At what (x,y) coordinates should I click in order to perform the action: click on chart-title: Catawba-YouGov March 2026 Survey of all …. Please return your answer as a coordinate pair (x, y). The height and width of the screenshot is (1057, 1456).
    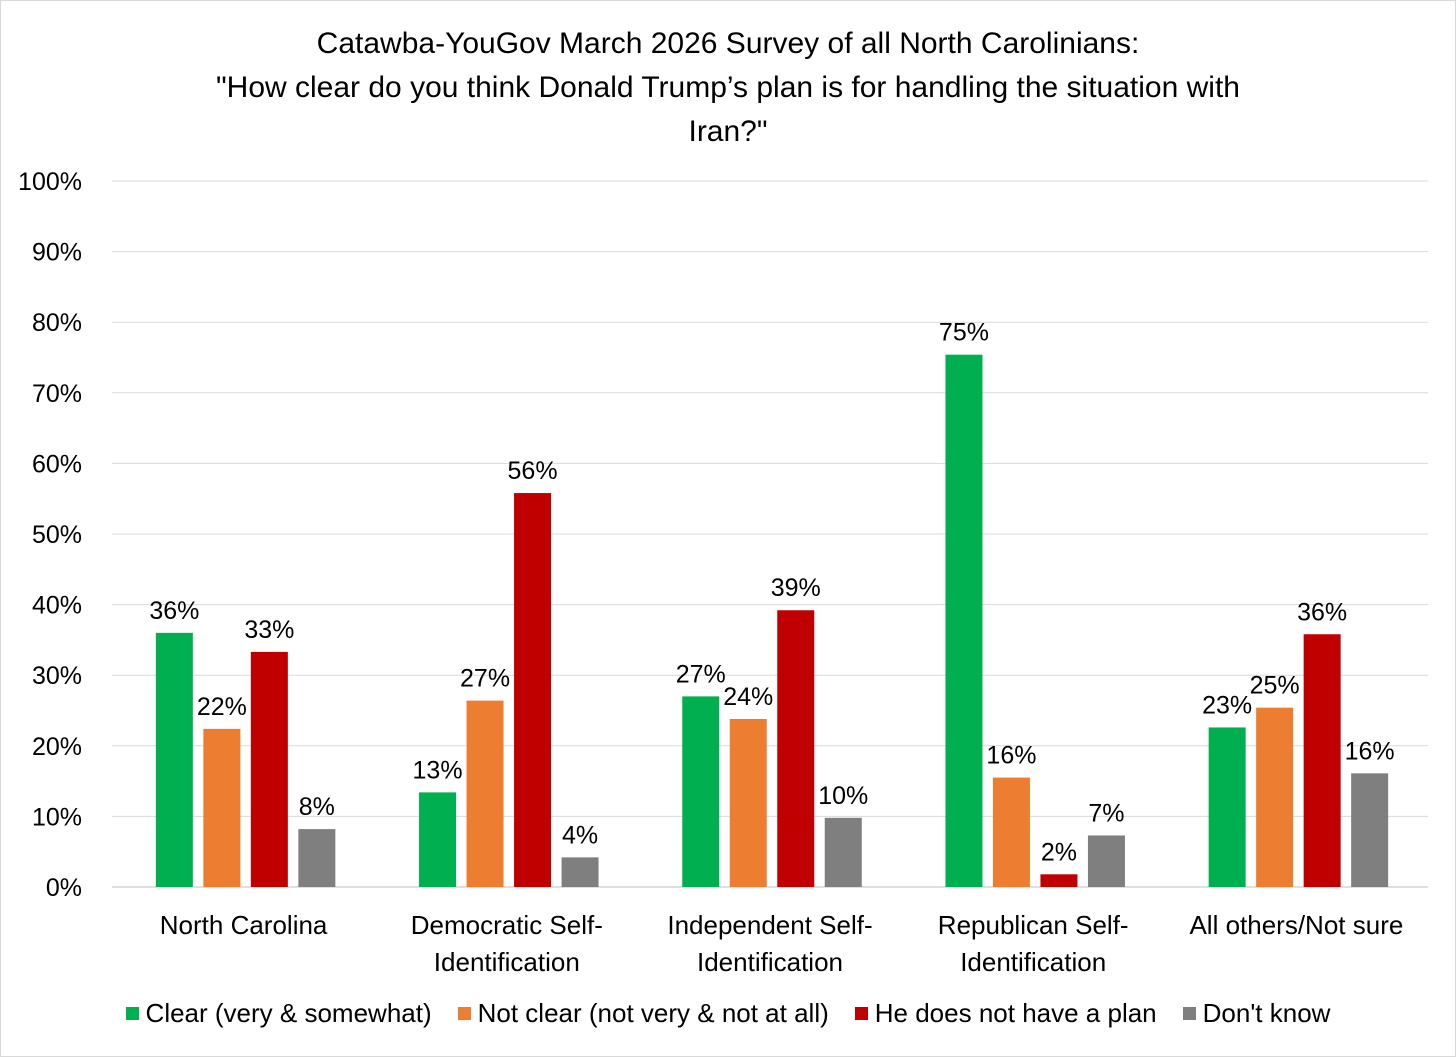
    Looking at the image, I should click on (728, 88).